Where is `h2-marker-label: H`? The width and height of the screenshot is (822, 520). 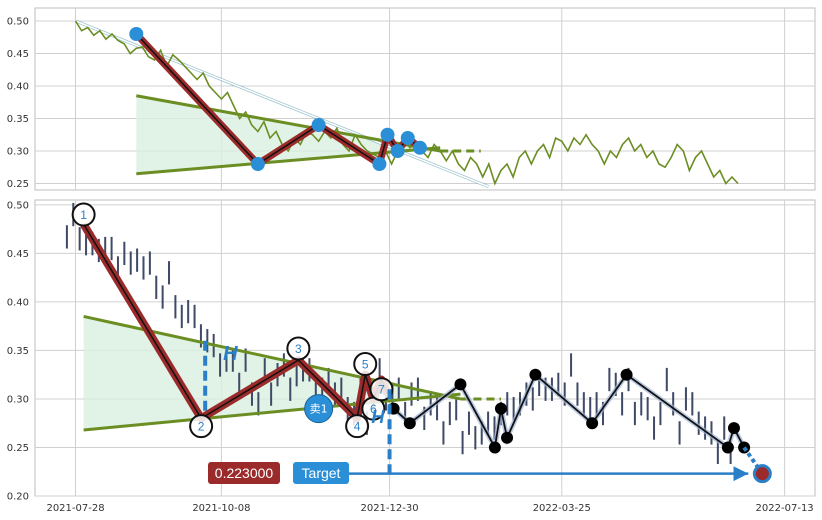 h2-marker-label: H is located at coordinates (378, 417).